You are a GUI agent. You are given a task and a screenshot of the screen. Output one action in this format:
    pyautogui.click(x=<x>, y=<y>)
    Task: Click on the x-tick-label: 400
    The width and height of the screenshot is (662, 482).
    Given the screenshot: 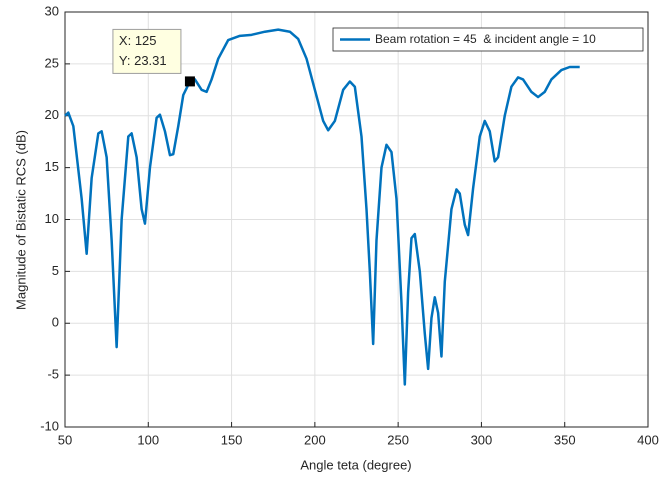 What is the action you would take?
    pyautogui.click(x=648, y=439)
    